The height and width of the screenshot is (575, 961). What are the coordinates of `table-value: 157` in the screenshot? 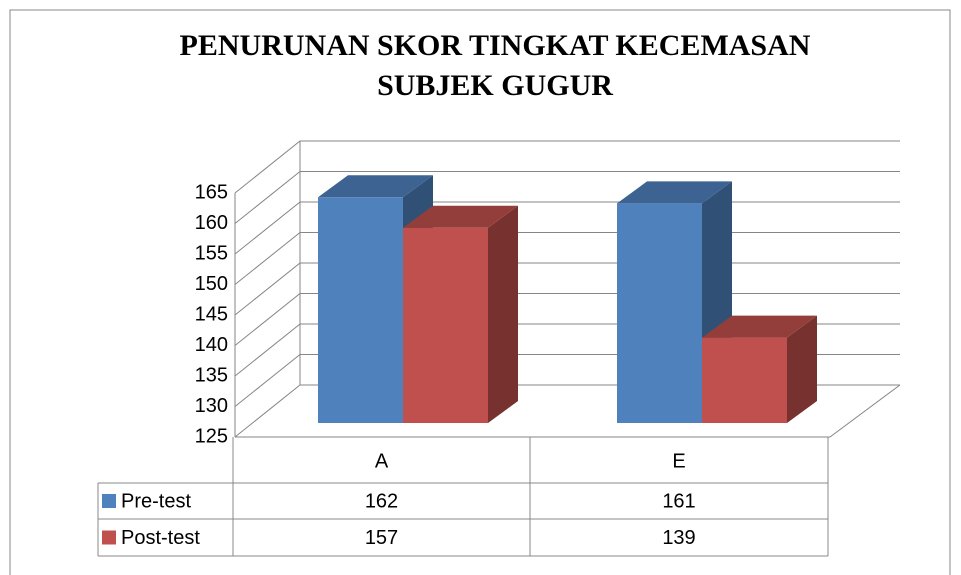 It's located at (381, 538).